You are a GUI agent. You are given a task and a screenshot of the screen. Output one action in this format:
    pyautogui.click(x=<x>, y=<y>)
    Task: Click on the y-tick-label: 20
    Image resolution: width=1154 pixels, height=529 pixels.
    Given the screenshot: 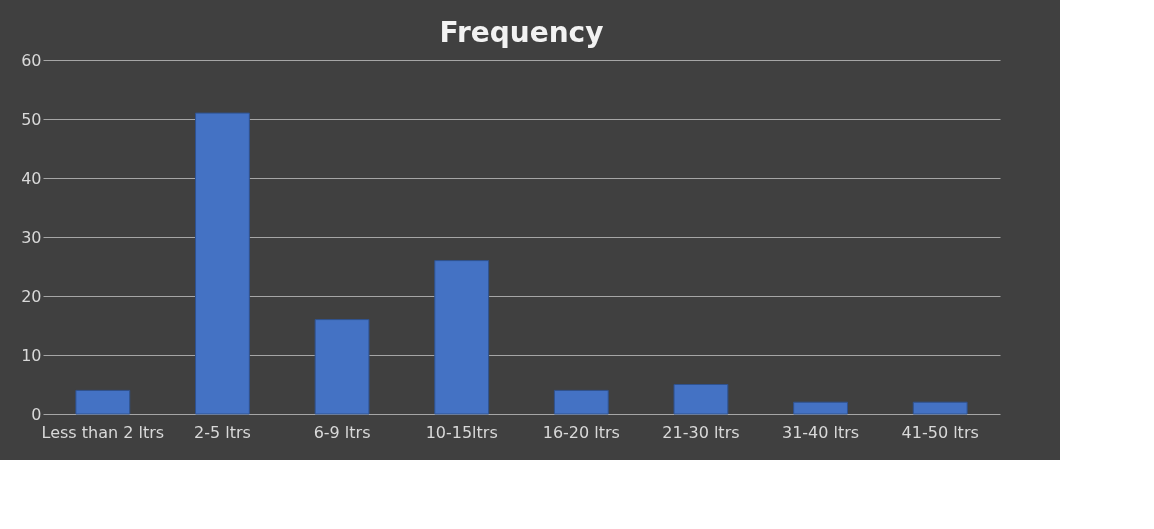 What is the action you would take?
    pyautogui.click(x=31, y=296)
    